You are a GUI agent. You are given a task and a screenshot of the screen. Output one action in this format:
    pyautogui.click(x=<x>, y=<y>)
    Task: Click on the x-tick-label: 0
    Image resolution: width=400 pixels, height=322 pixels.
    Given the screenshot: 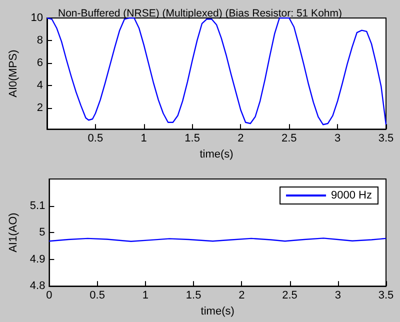 What is the action you would take?
    pyautogui.click(x=49, y=296)
    